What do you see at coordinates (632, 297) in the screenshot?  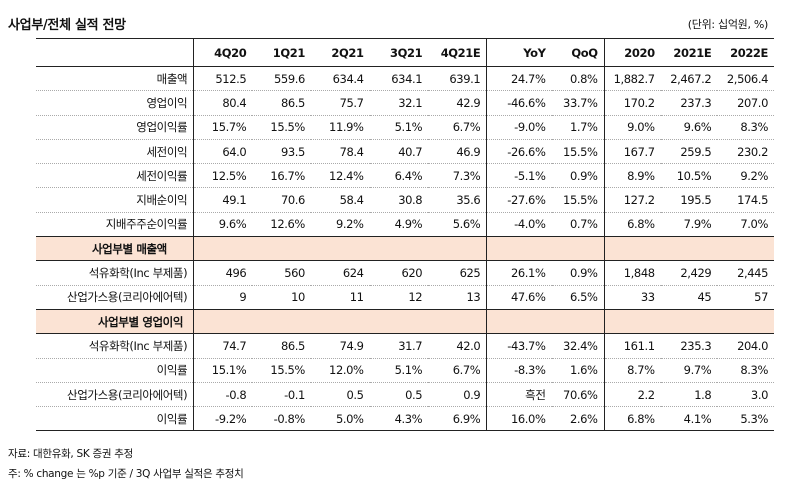 I see `table-cell: 33` at bounding box center [632, 297].